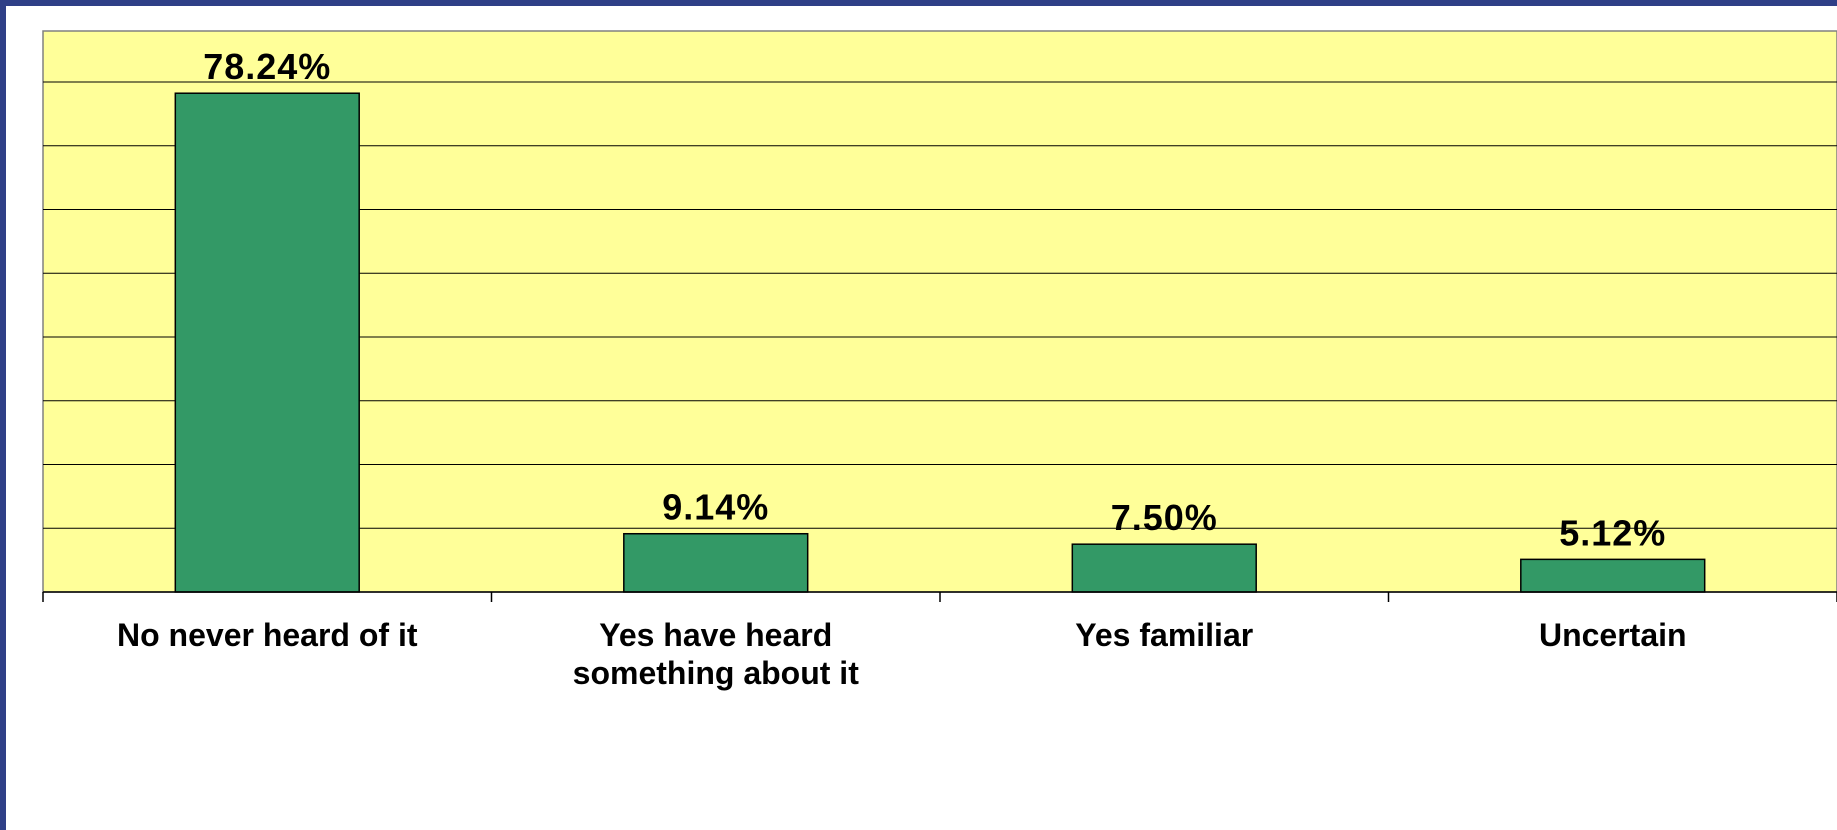 This screenshot has height=830, width=1837. Describe the element at coordinates (716, 673) in the screenshot. I see `x-tick-label-line: something about it` at that location.